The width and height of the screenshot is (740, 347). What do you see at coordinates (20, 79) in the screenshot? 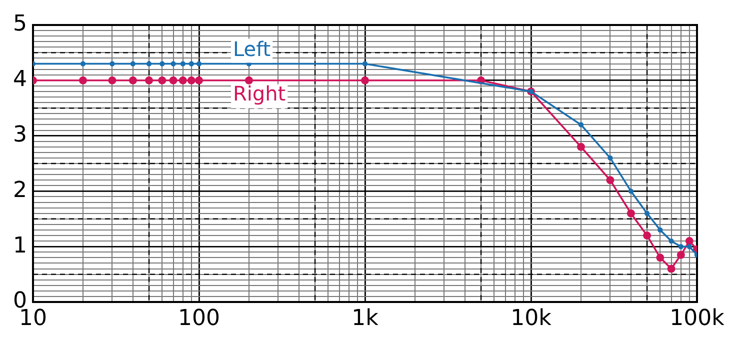
I see `y-tick-label: 4` at bounding box center [20, 79].